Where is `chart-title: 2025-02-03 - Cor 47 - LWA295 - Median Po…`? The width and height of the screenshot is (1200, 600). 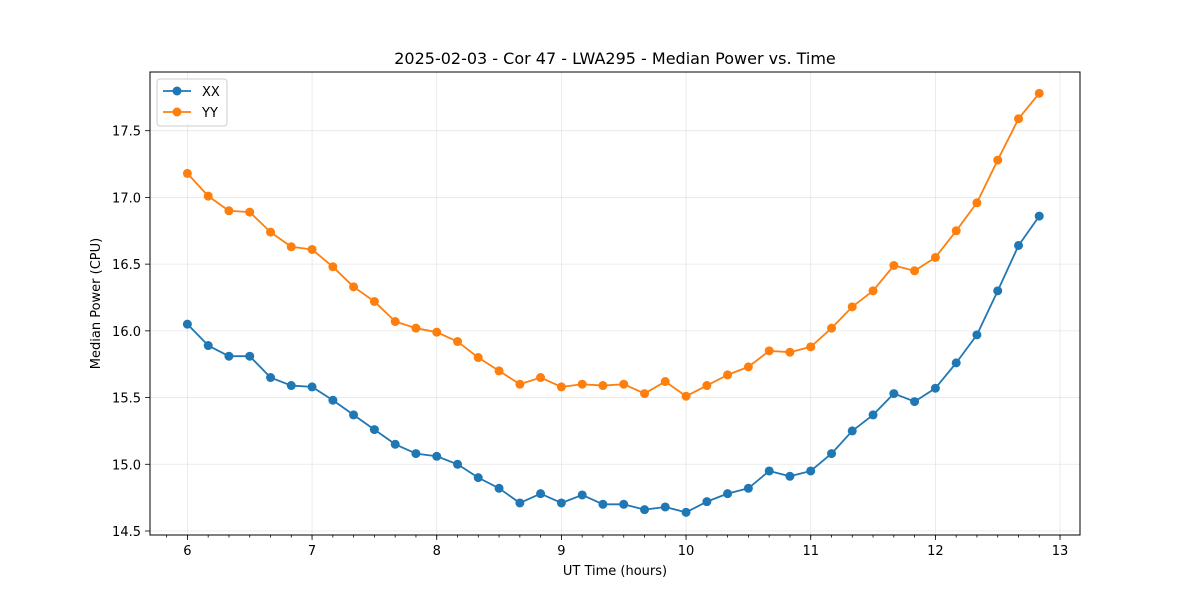
chart-title: 2025-02-03 - Cor 47 - LWA295 - Median Po… is located at coordinates (615, 58).